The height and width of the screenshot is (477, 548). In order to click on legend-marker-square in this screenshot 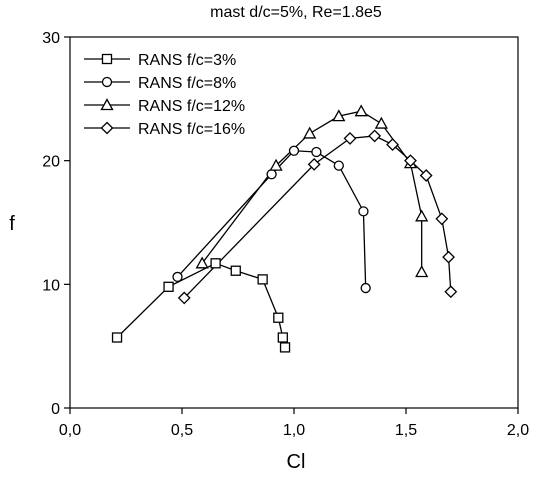, I will do `click(107, 59)`.